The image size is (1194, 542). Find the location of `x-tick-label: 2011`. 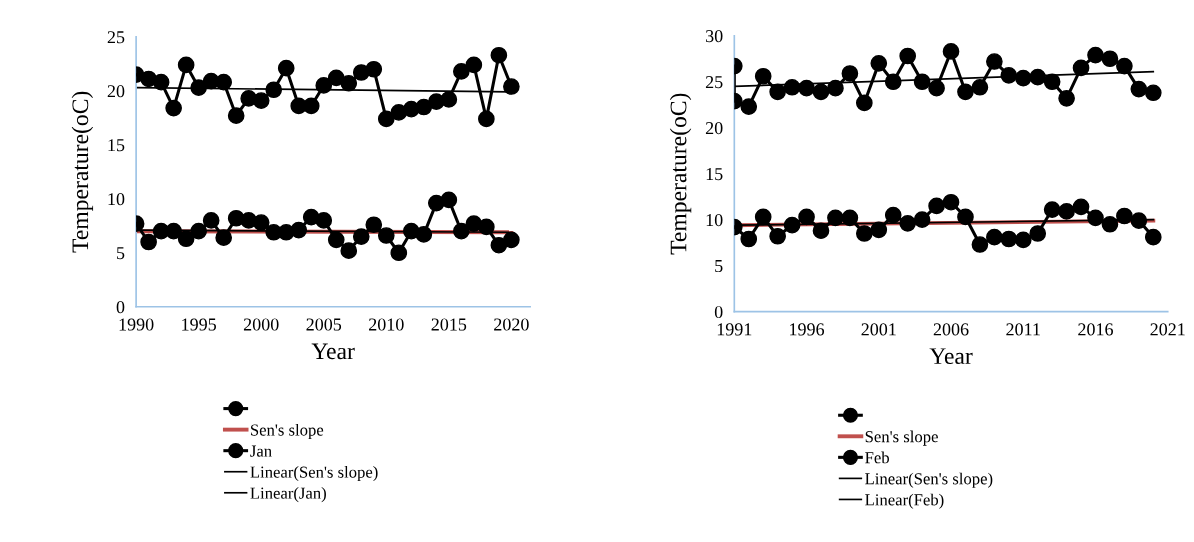

x-tick-label: 2011 is located at coordinates (1023, 329).